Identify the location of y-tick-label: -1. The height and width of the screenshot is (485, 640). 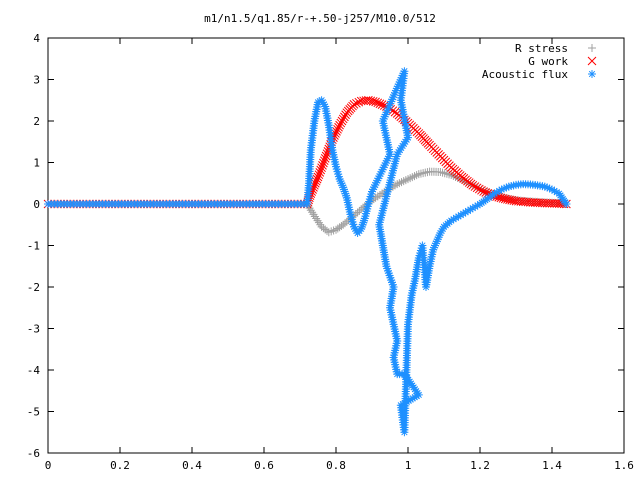
(33, 246).